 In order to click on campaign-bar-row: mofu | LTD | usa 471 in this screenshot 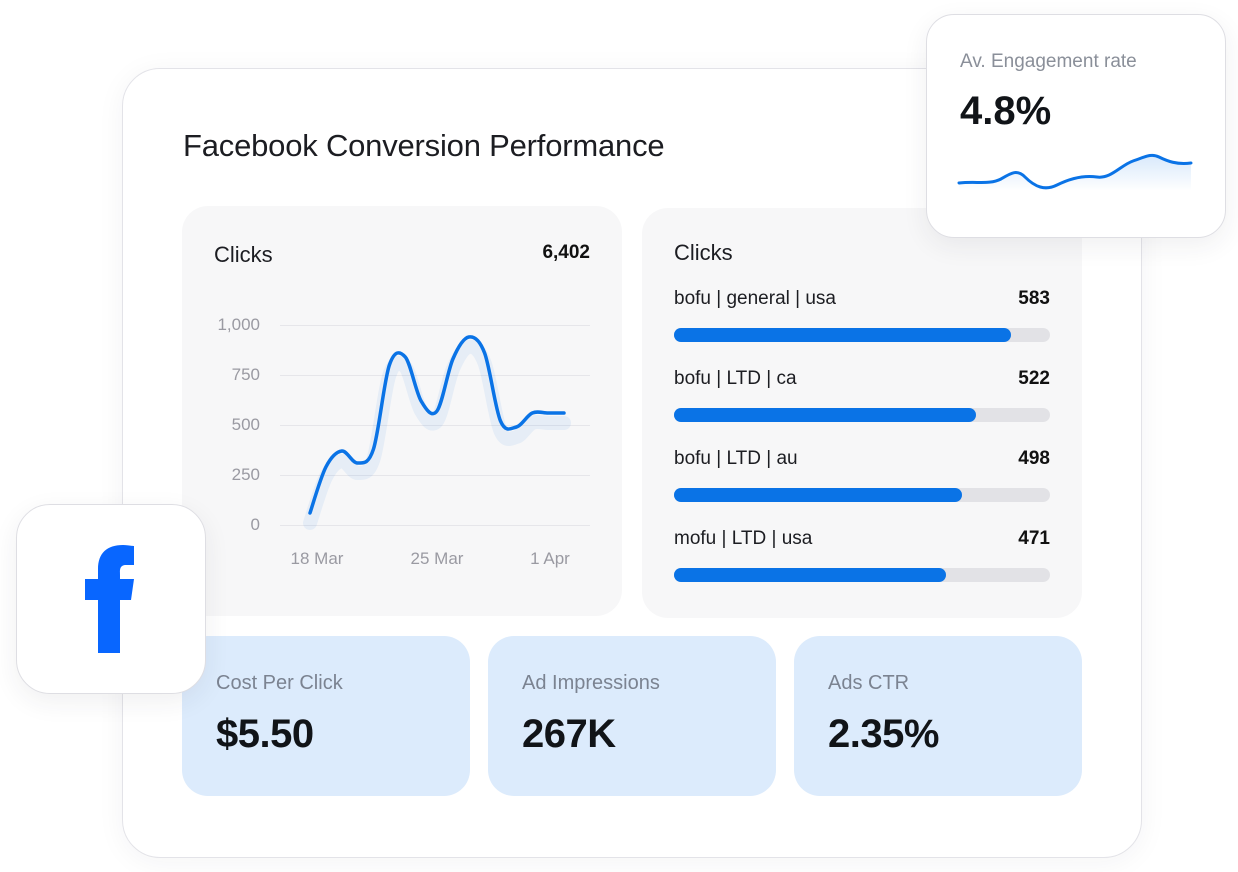, I will do `click(862, 558)`.